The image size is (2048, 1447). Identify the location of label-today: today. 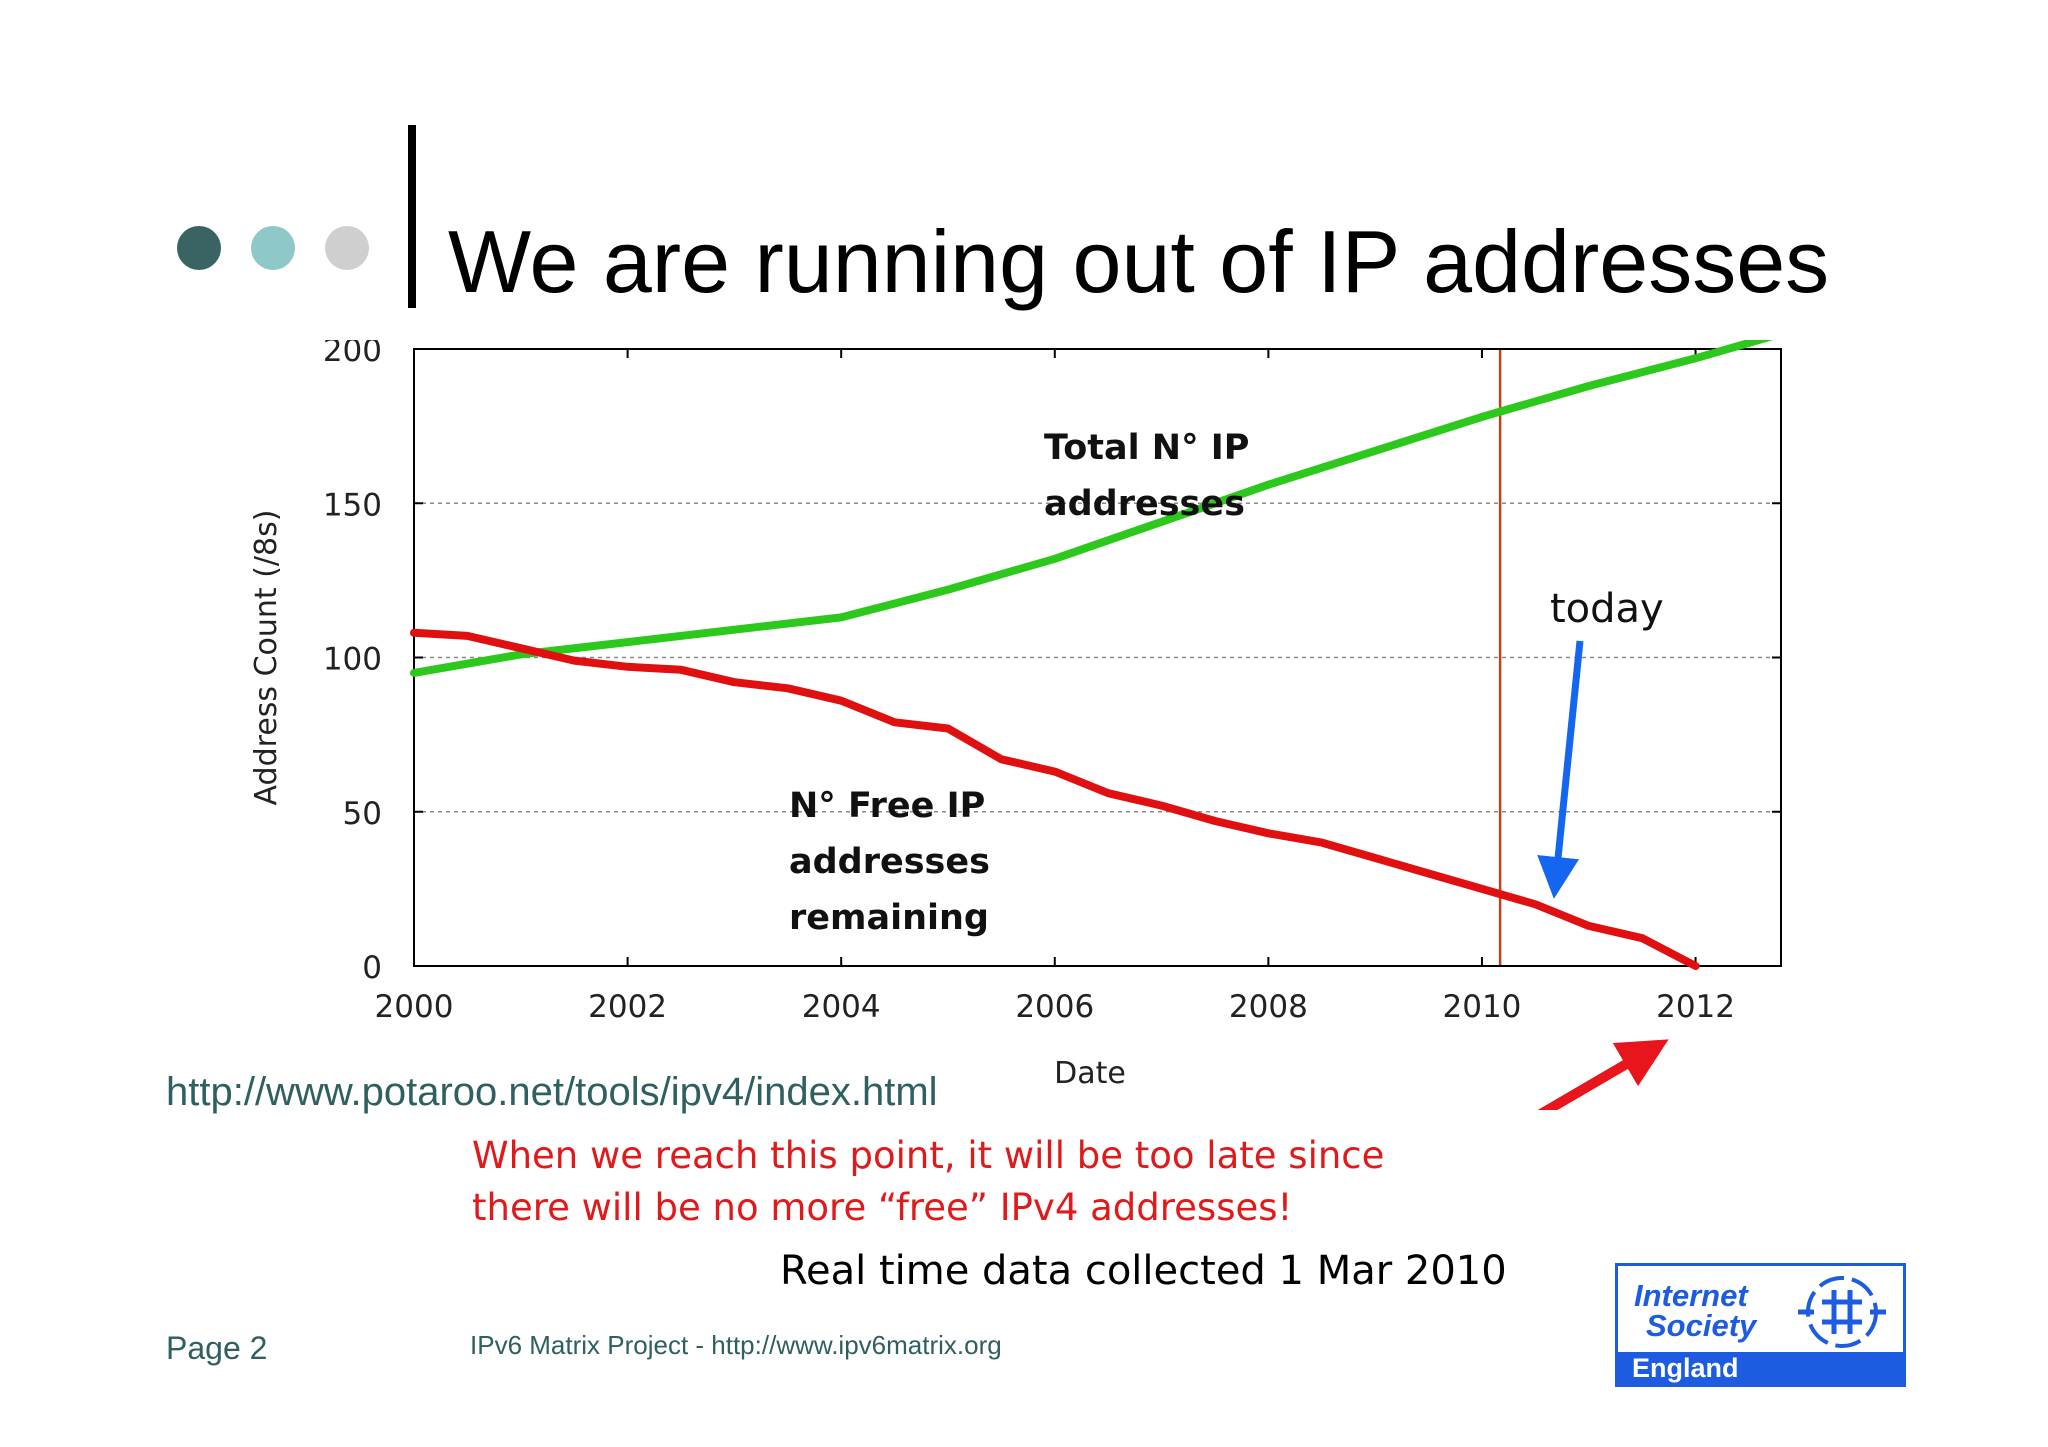
(1607, 609).